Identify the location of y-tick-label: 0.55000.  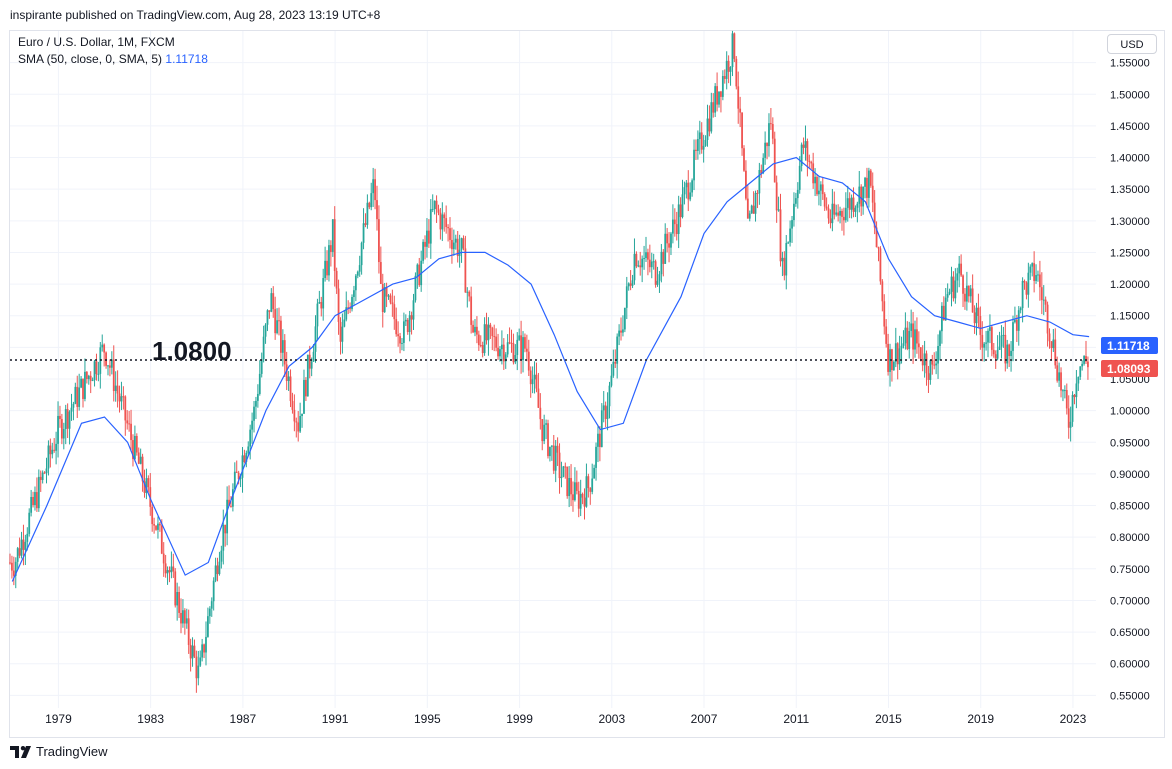
(1130, 696).